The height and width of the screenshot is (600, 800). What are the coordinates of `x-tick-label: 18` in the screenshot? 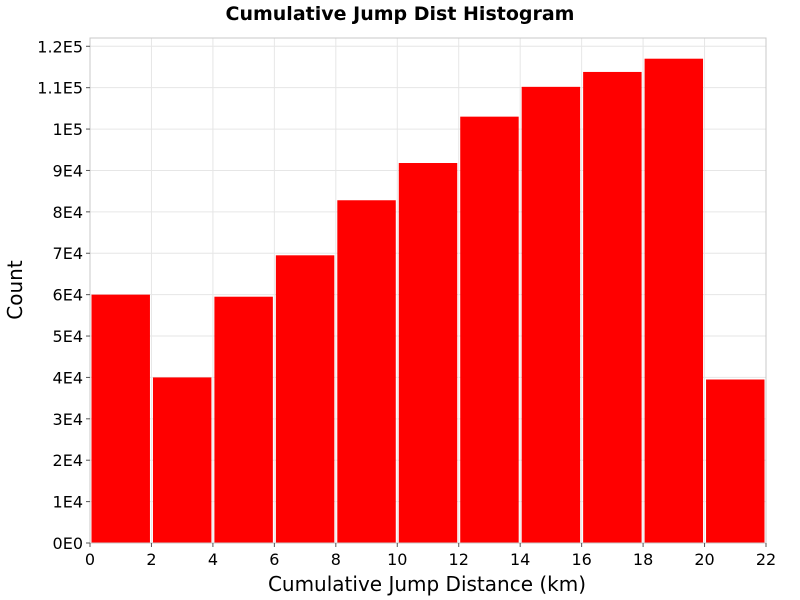 It's located at (643, 559).